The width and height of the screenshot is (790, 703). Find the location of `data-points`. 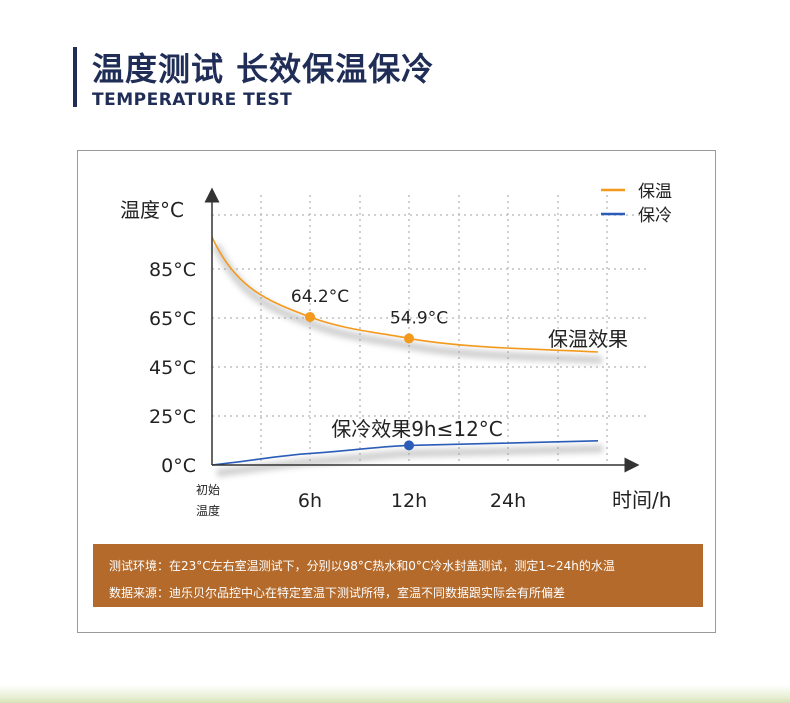

data-points is located at coordinates (359, 381).